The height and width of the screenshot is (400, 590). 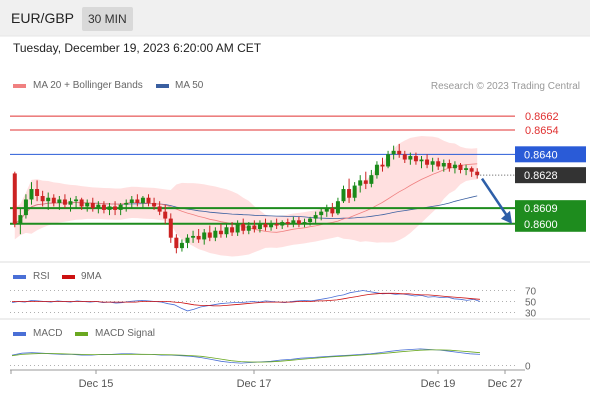 I want to click on time-axis-label: Dec 19, so click(x=438, y=384).